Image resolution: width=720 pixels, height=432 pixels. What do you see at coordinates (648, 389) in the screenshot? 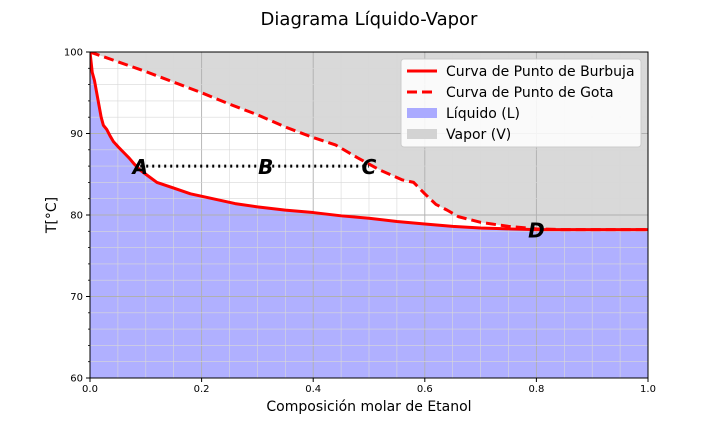
I see `x-tick-label: 1.0` at bounding box center [648, 389].